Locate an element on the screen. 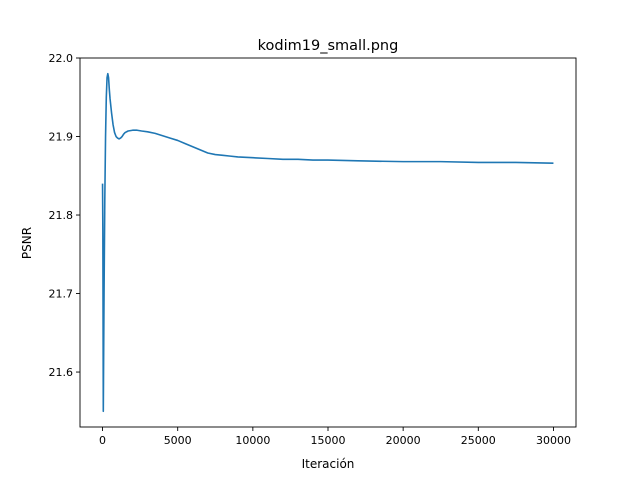  x-tick-label: 10000 is located at coordinates (252, 440).